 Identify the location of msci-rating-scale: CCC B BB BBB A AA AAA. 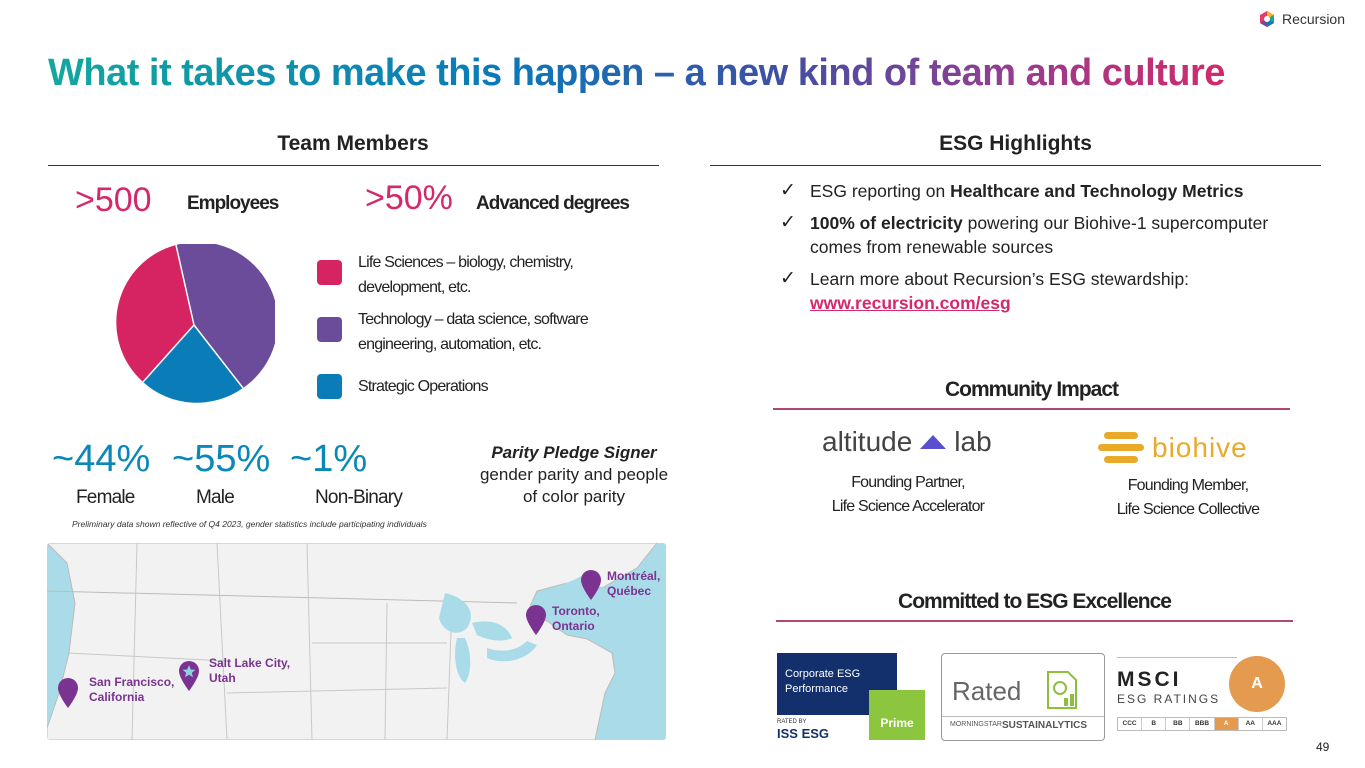
(1202, 724).